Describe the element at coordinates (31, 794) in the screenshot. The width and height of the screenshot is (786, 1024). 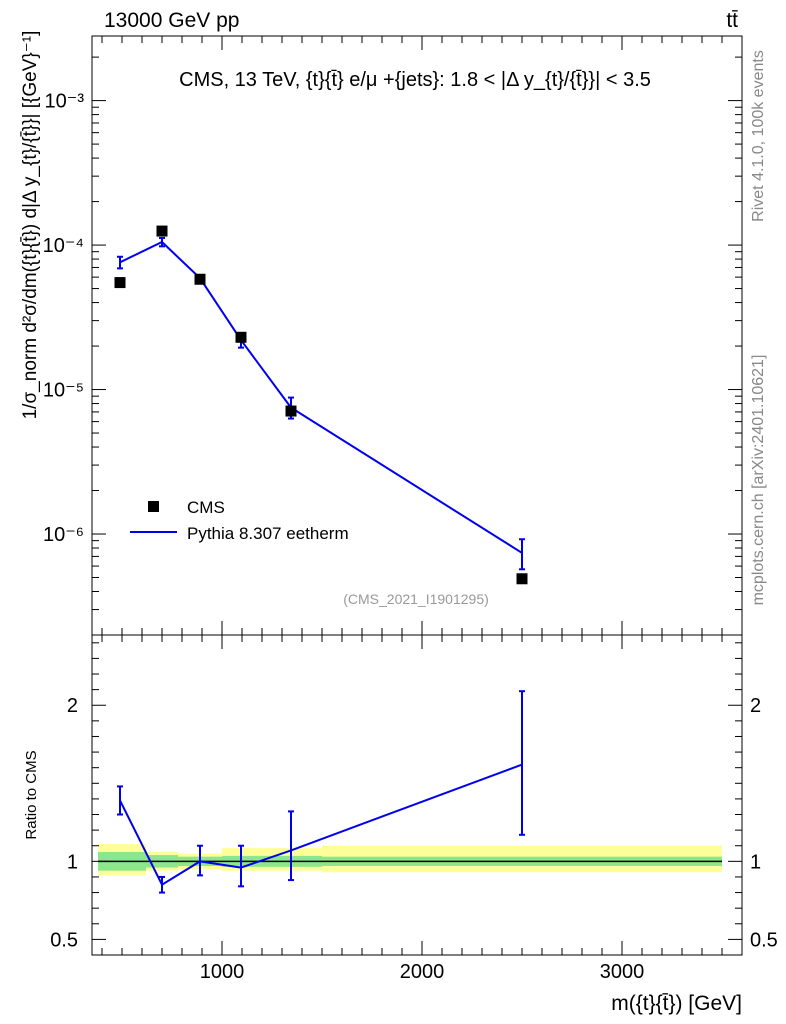
I see `ratio-ylabel: Ratio to CMS` at that location.